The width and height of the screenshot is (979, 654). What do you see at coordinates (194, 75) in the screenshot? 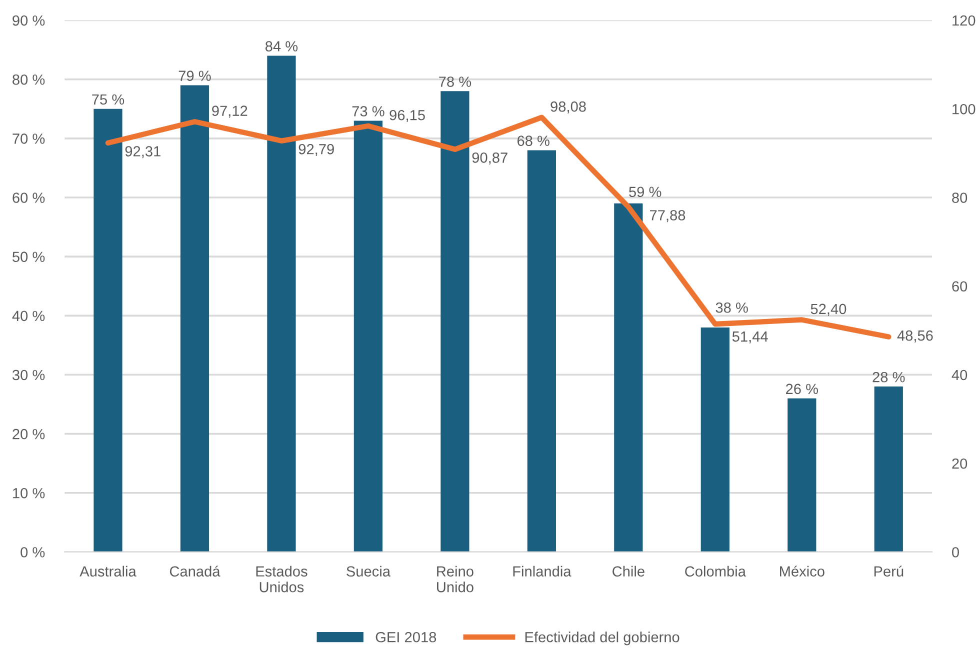
I see `data-label: 79 %` at bounding box center [194, 75].